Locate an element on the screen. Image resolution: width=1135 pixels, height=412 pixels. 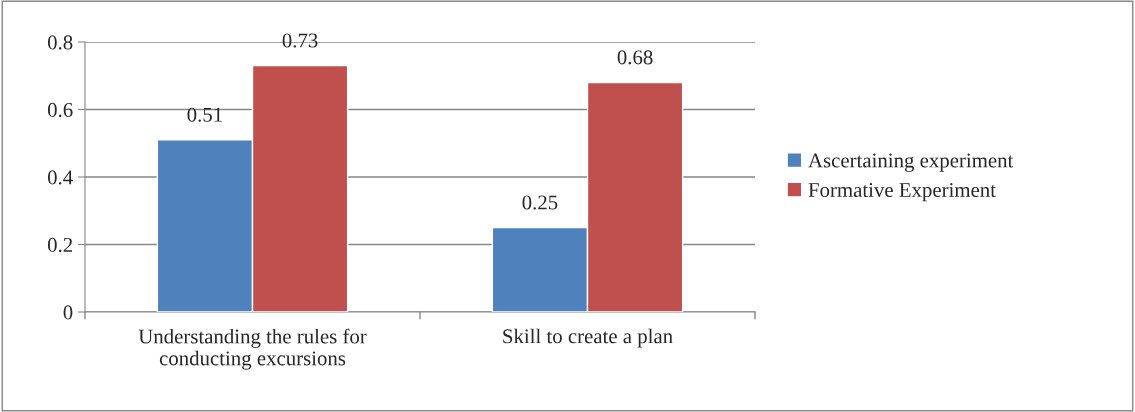
data-label: 0.68 is located at coordinates (635, 57).